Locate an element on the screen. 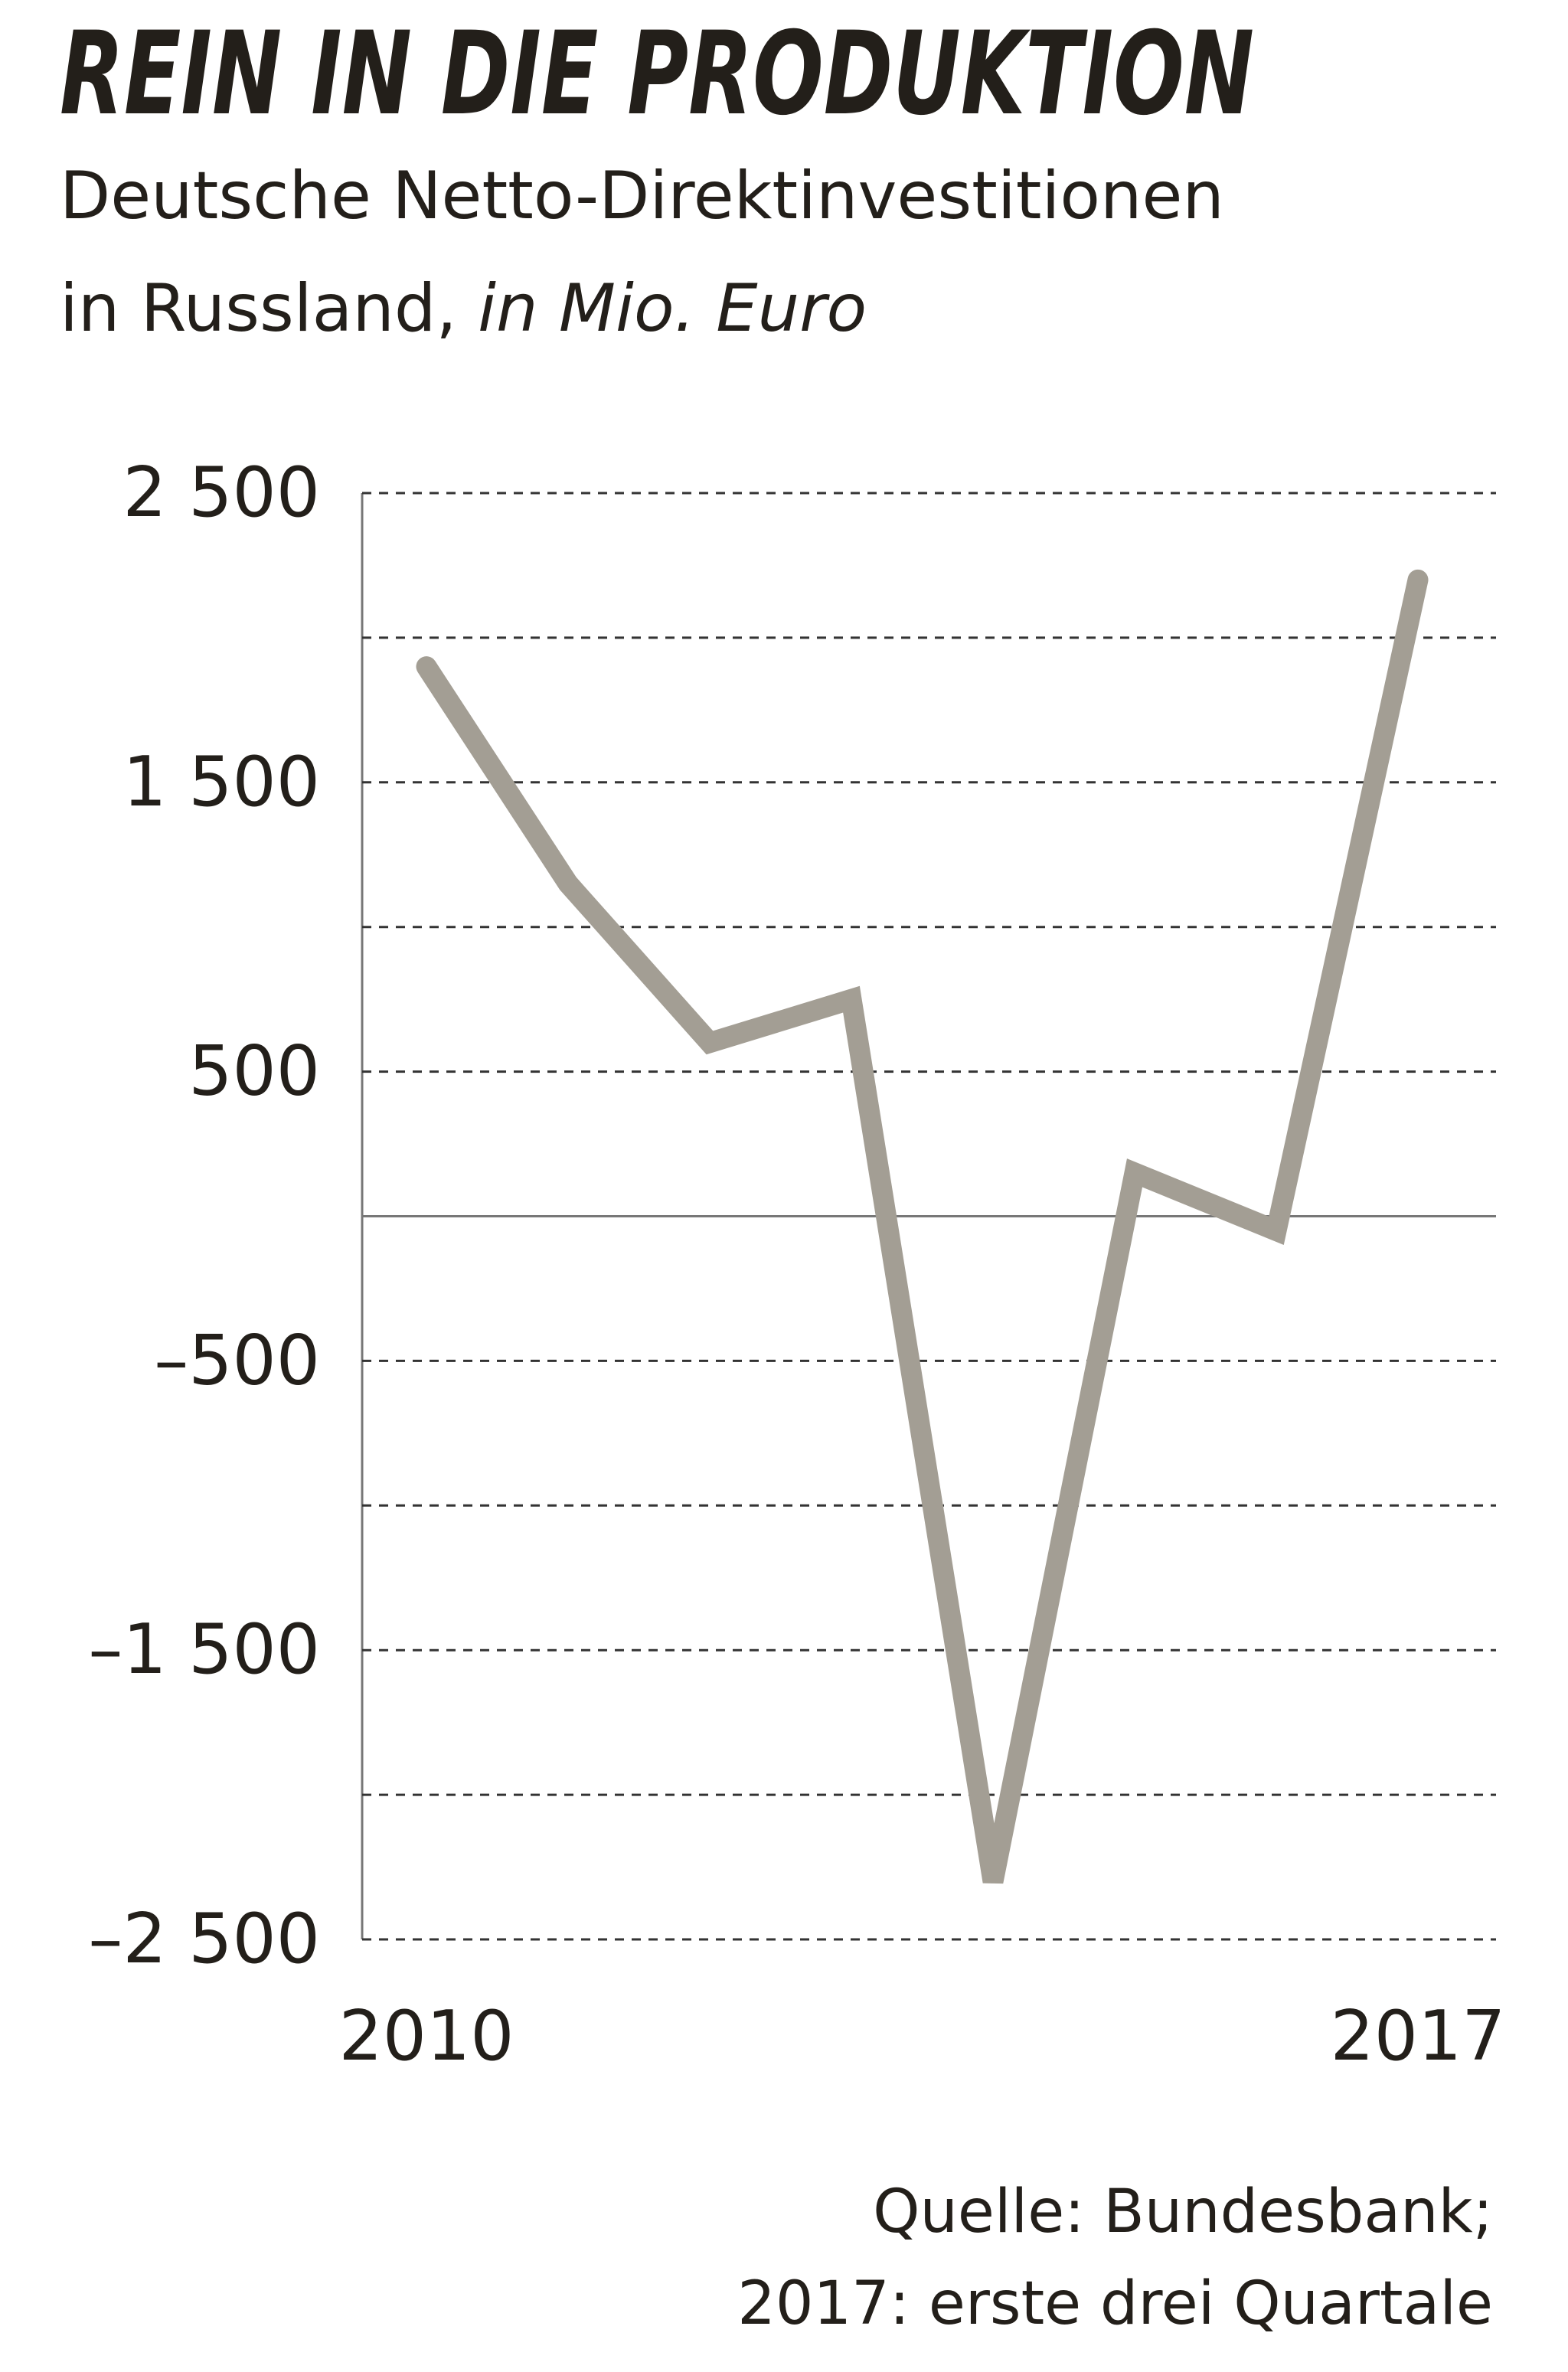 Image resolution: width=1568 pixels, height=2372 pixels. y-tick-label: –500 is located at coordinates (237, 1360).